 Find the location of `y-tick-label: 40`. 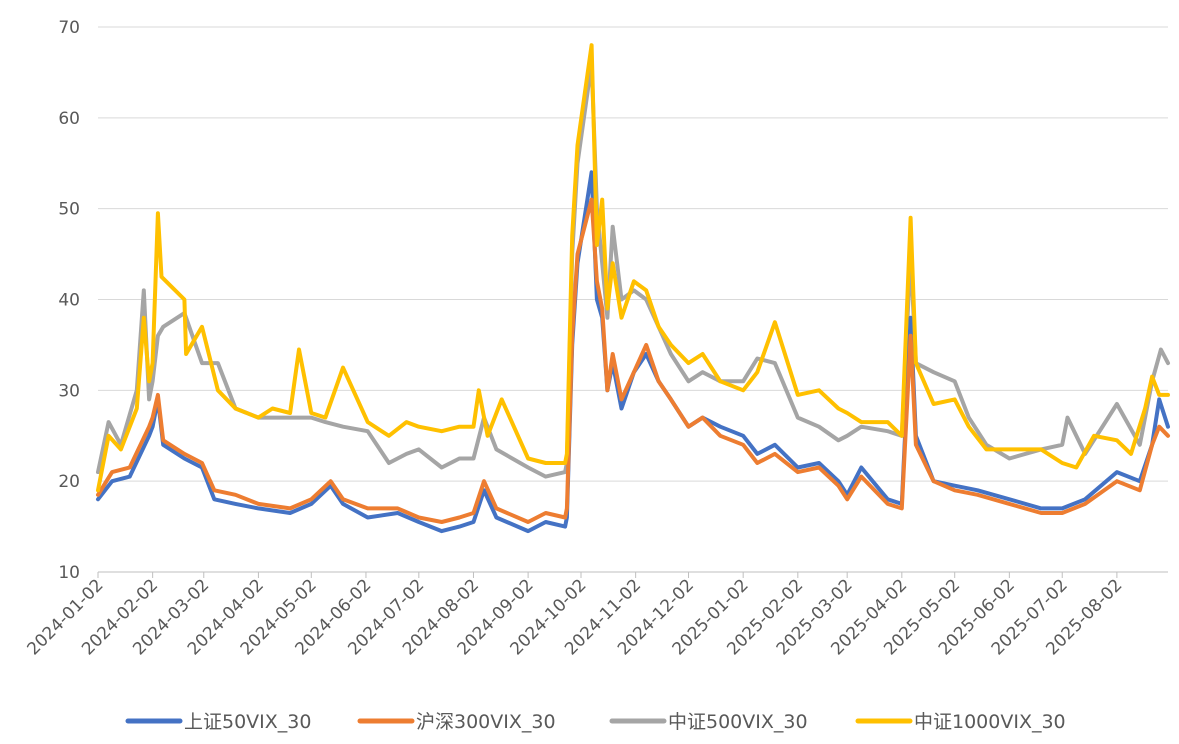

y-tick-label: 40 is located at coordinates (69, 301).